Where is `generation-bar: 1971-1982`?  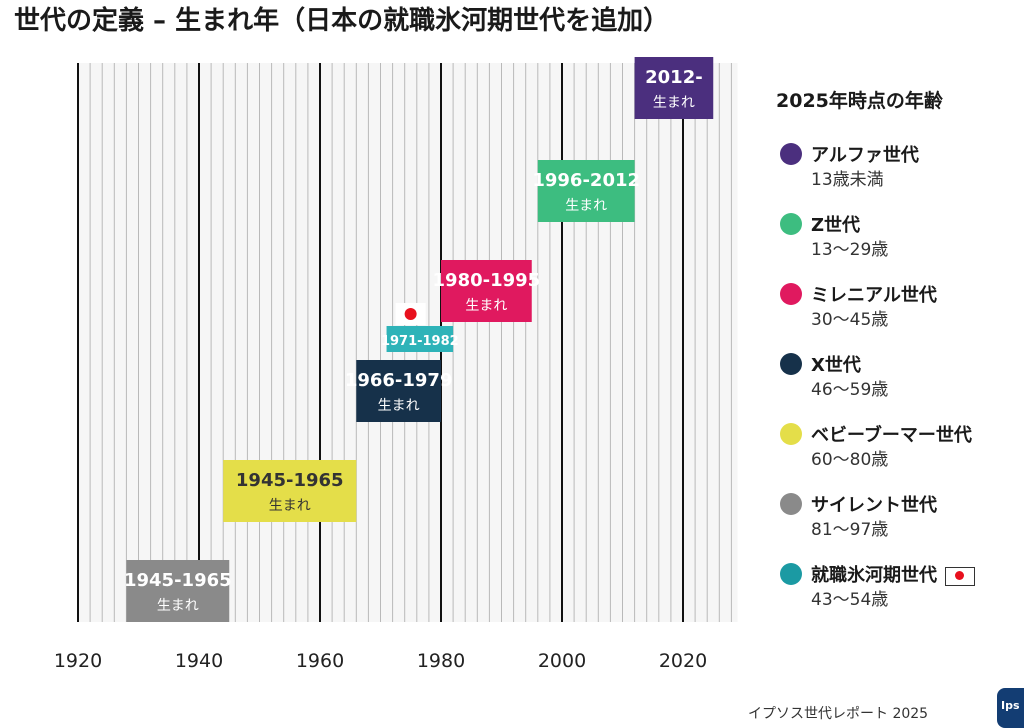
generation-bar: 1971-1982 is located at coordinates (420, 339).